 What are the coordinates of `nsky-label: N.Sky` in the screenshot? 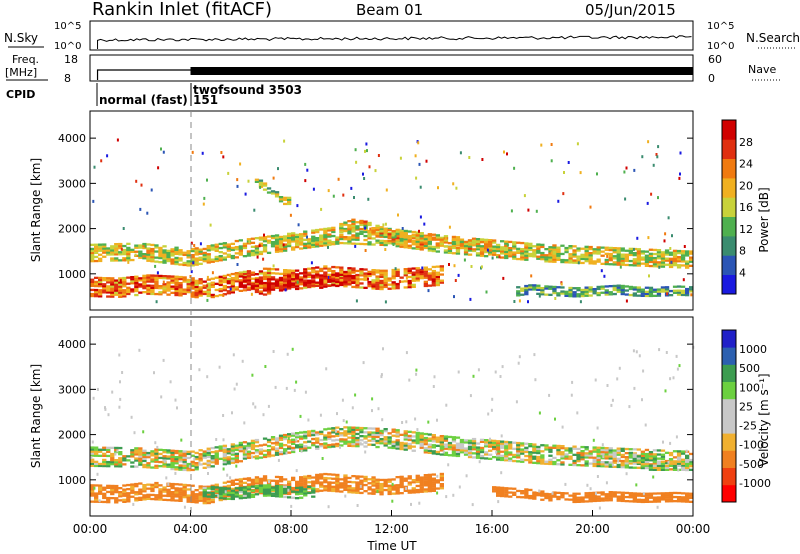 It's located at (21, 38).